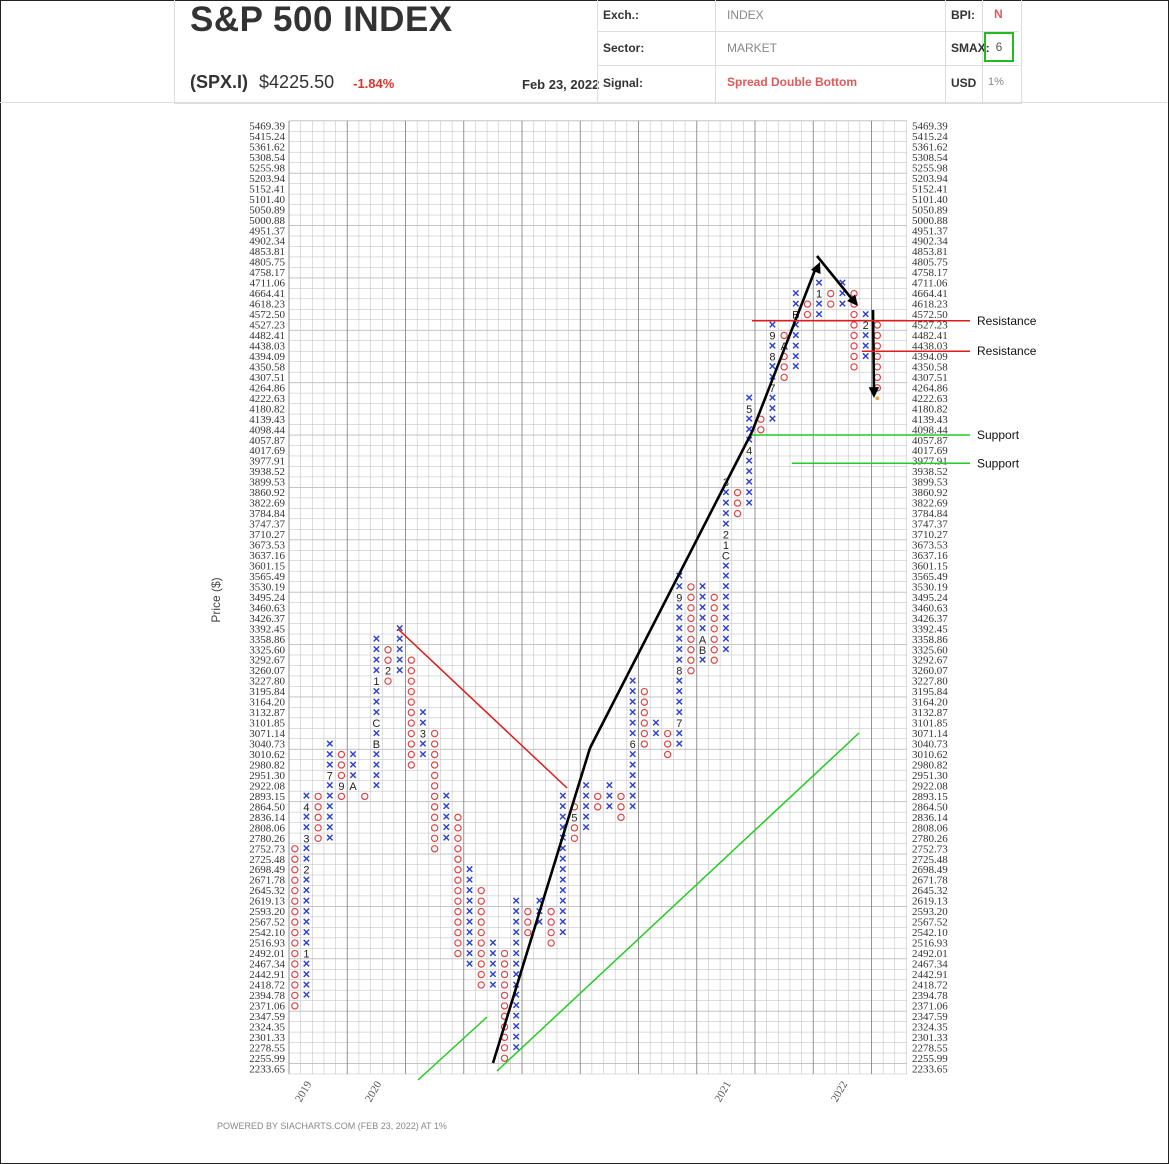  Describe the element at coordinates (482, 708) in the screenshot. I see `downtrend-line` at that location.